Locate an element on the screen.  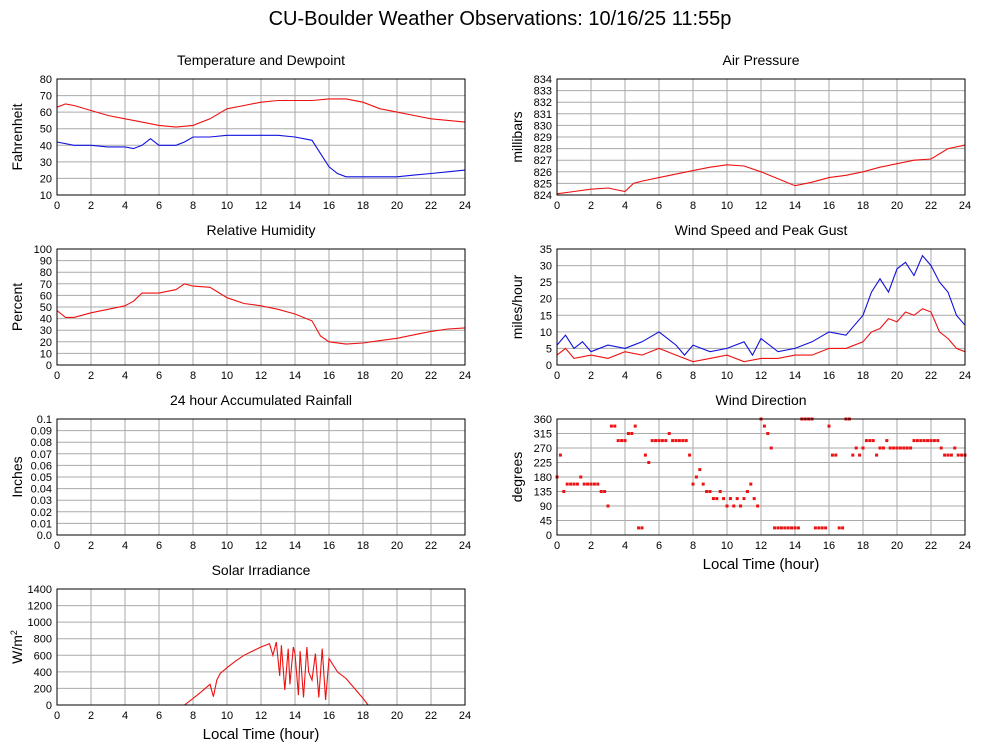
temp-x-tick-label: 2 is located at coordinates (91, 206).